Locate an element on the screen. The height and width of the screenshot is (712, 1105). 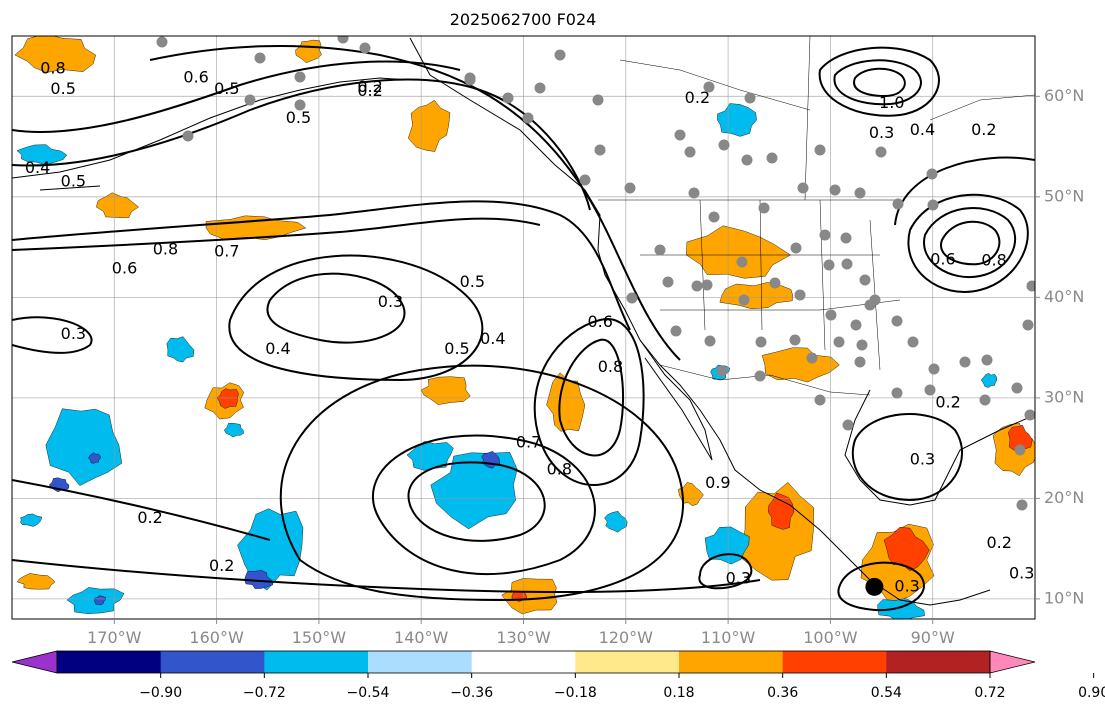
lon-tick-label: 100°W is located at coordinates (830, 637).